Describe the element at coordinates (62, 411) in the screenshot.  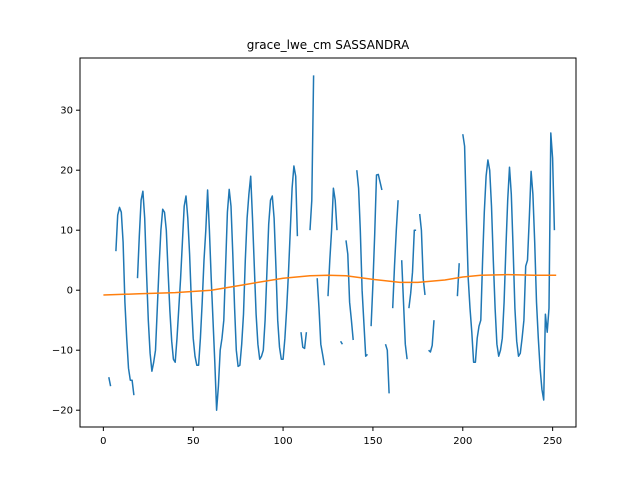
I see `y-tick-label: −20` at that location.